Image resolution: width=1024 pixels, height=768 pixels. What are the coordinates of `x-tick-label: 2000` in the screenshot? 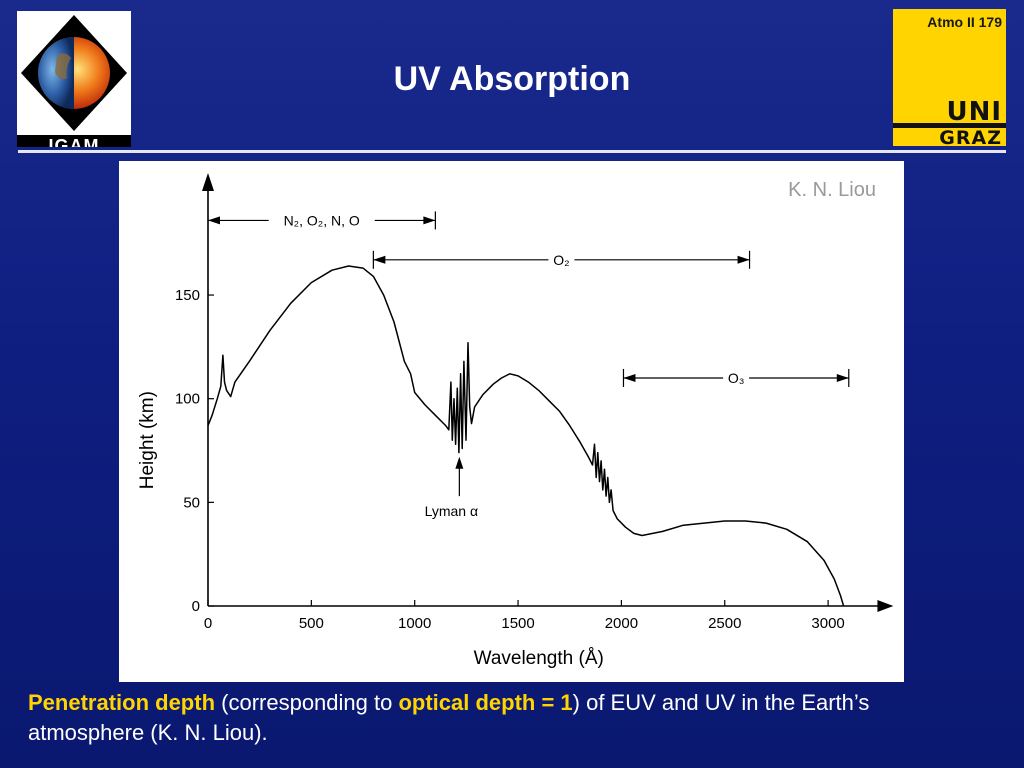 It's located at (621, 623).